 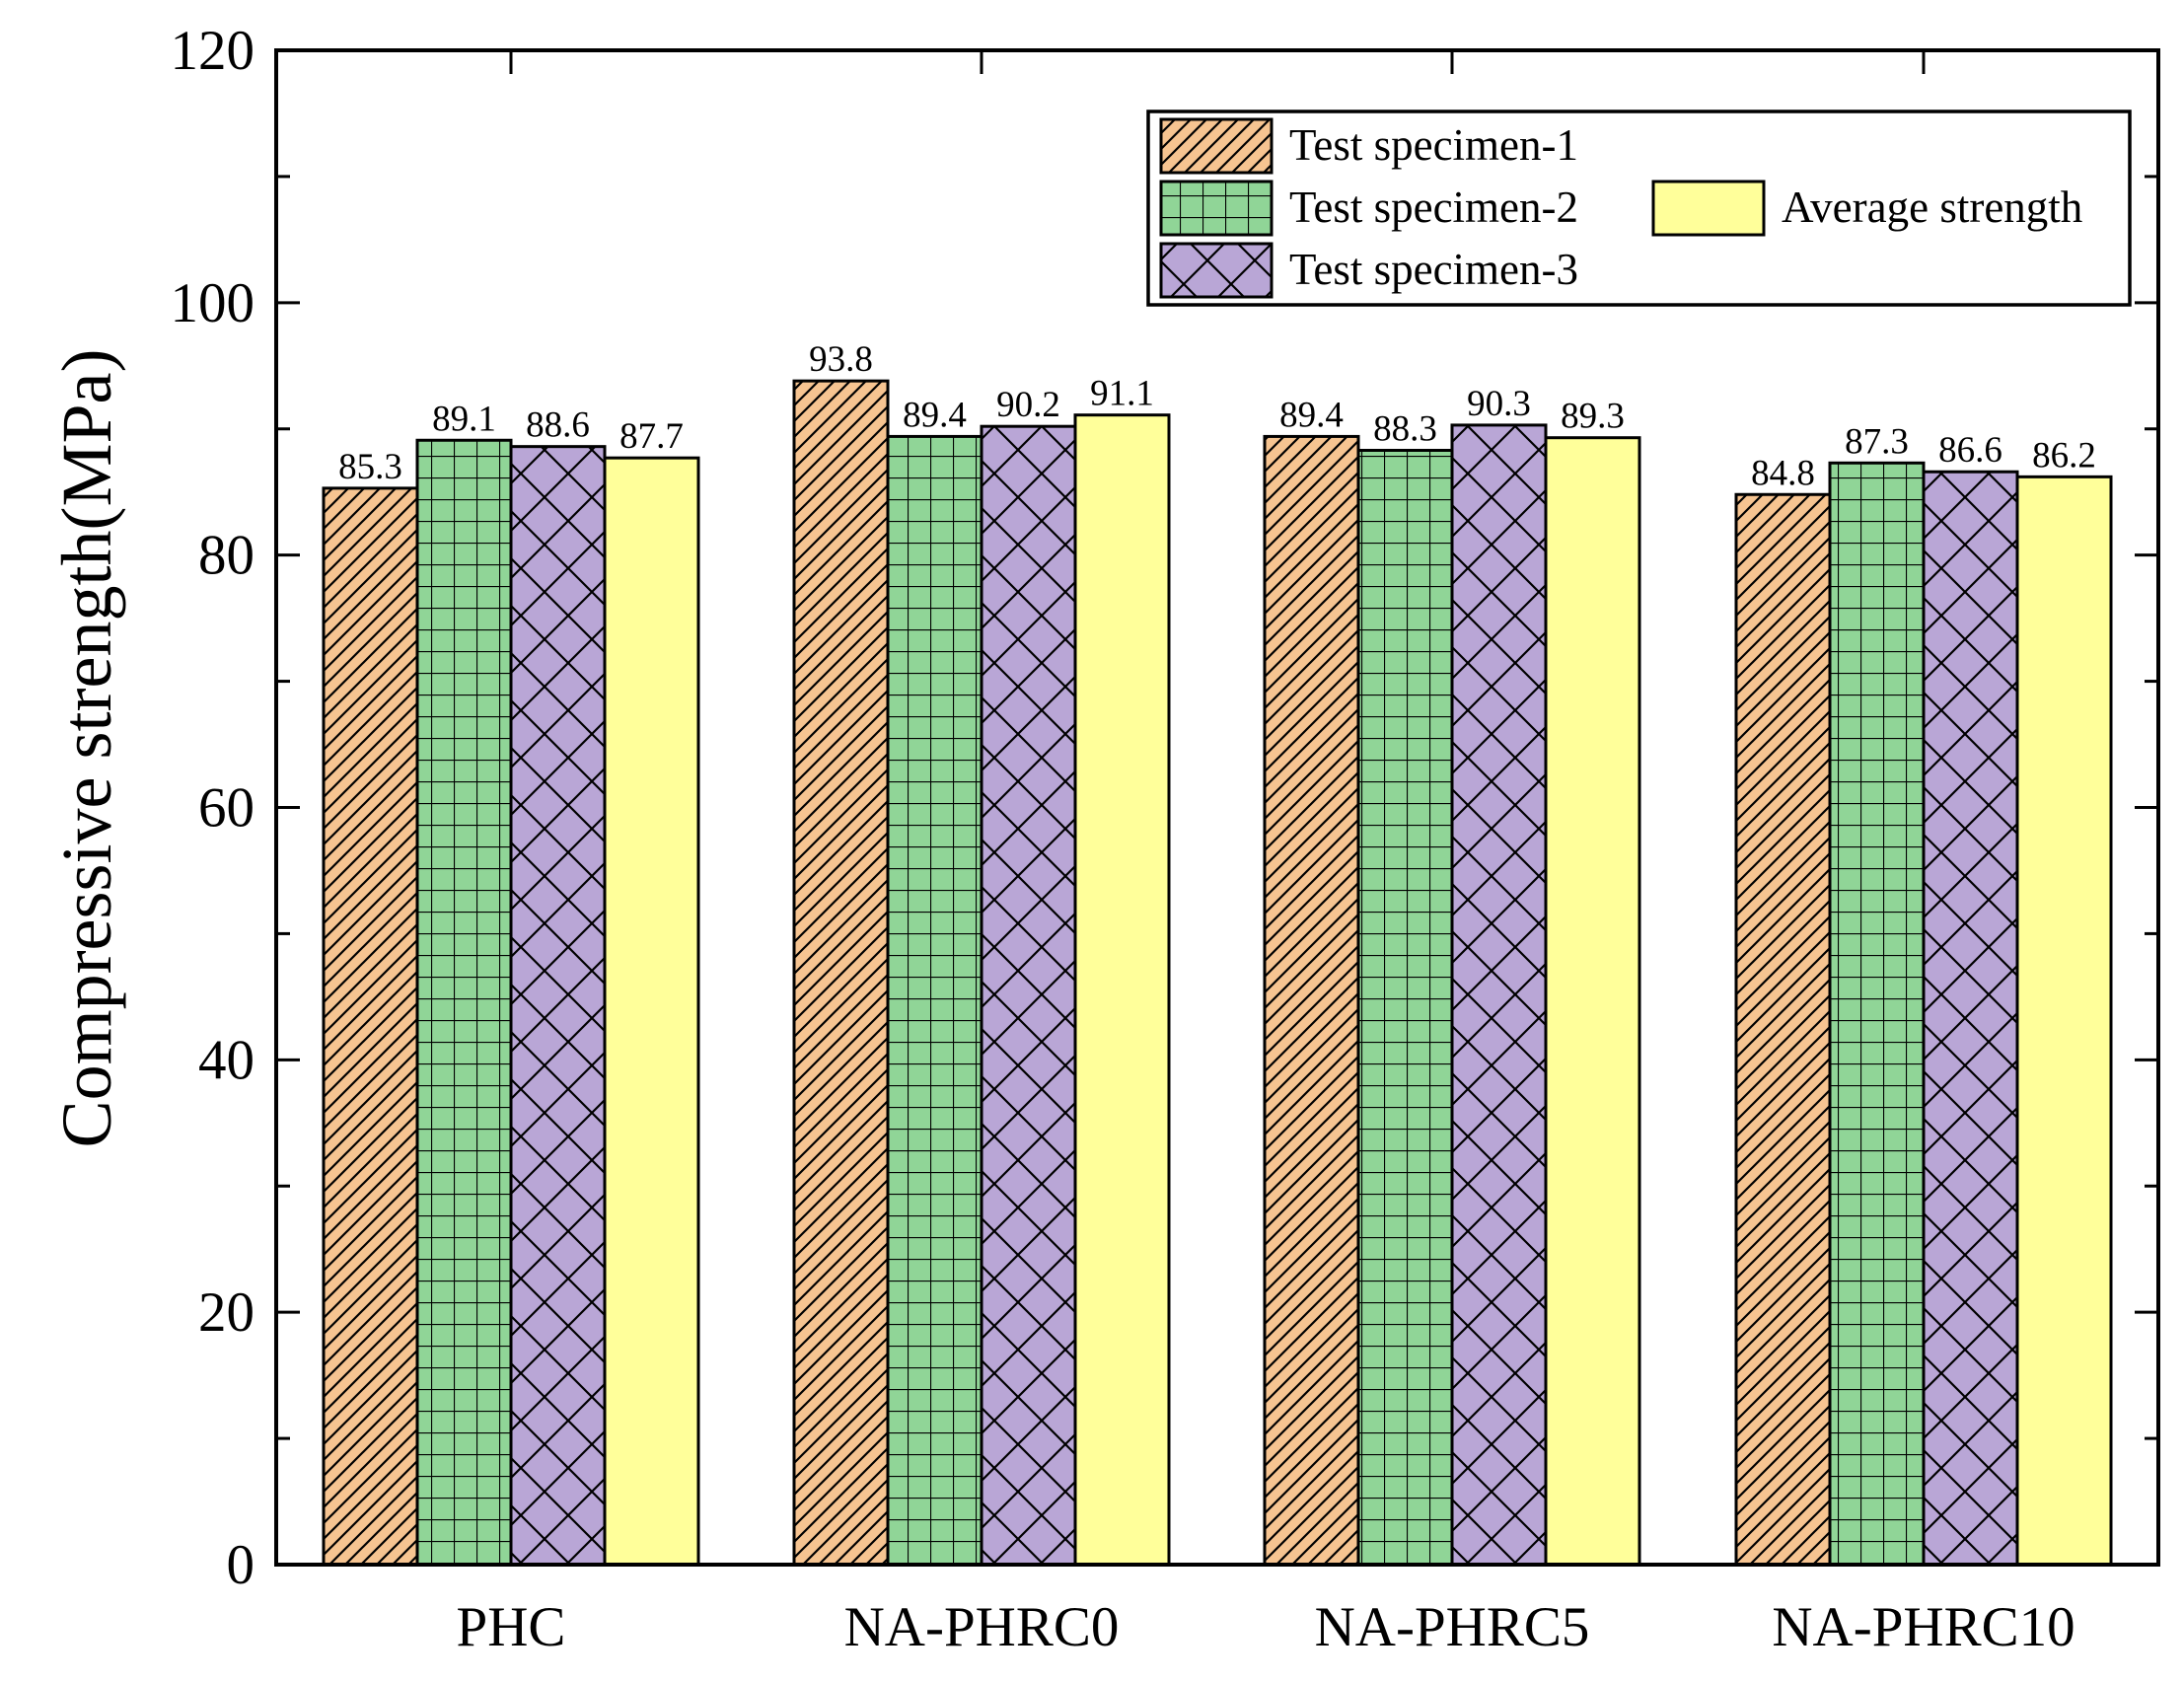 What do you see at coordinates (1405, 428) in the screenshot?
I see `data-label-2-1: 88.3` at bounding box center [1405, 428].